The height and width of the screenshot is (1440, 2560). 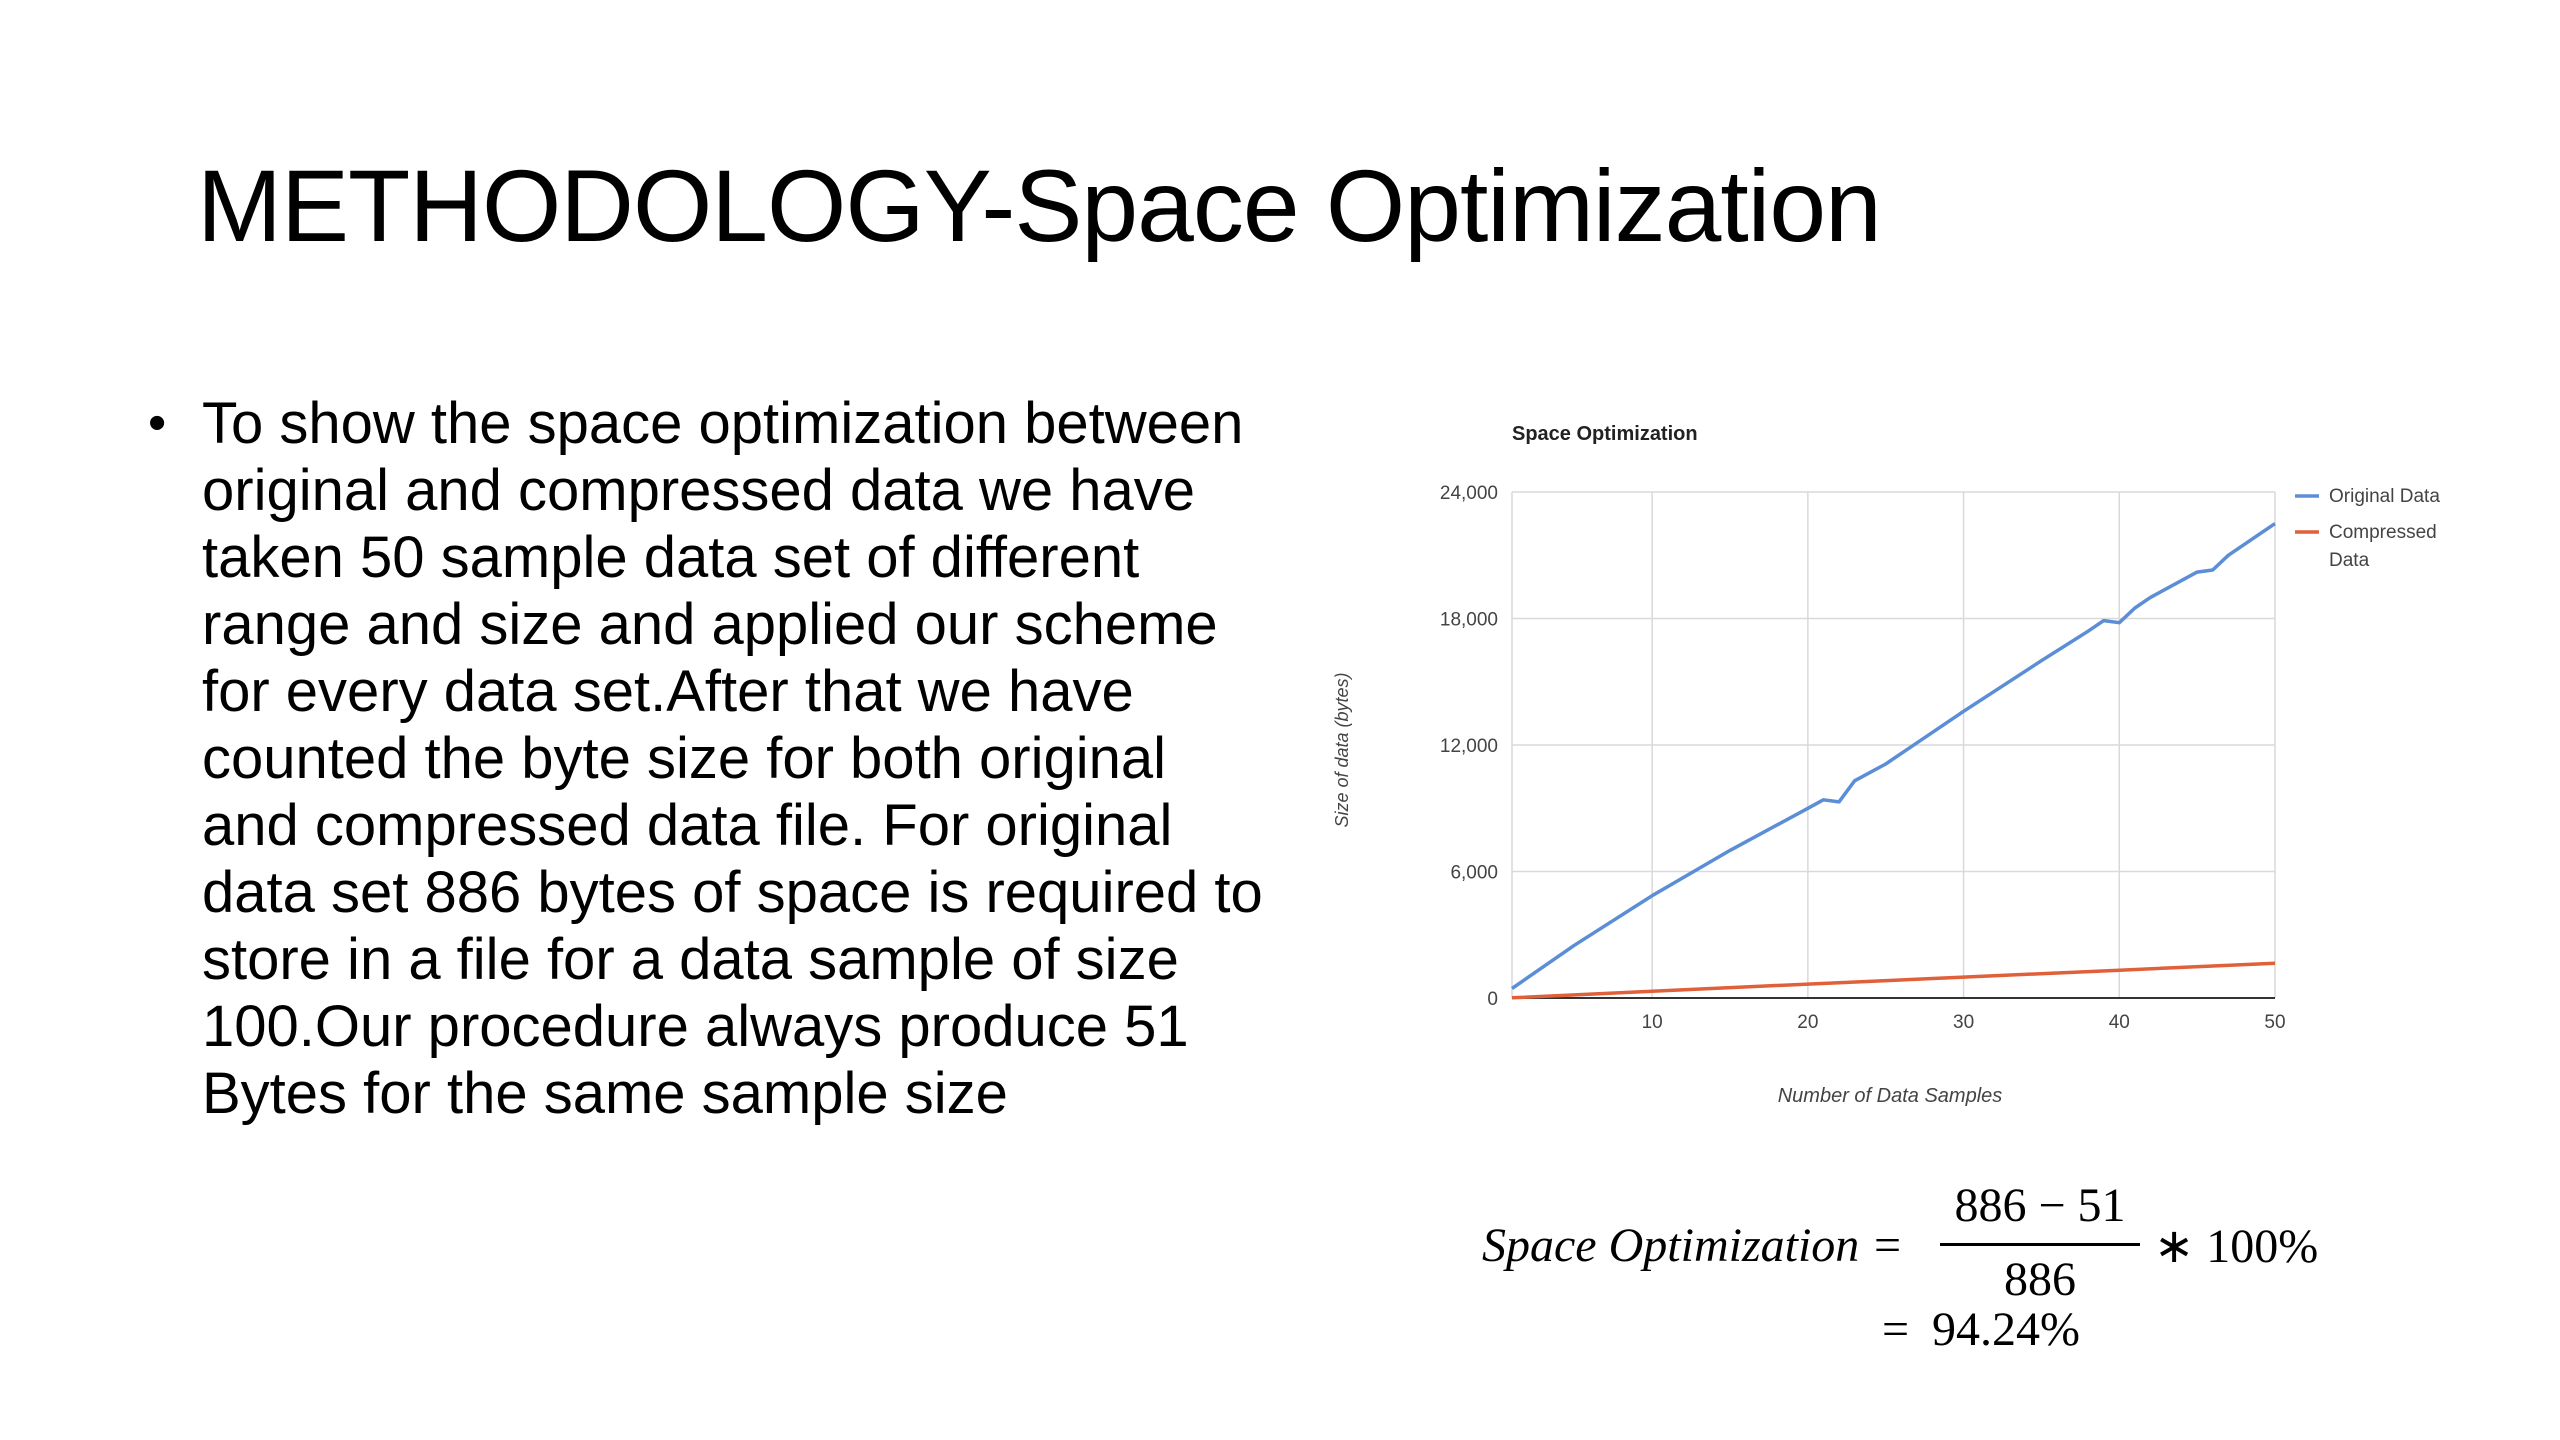 What do you see at coordinates (1652, 1022) in the screenshot?
I see `x-tick-label: 10` at bounding box center [1652, 1022].